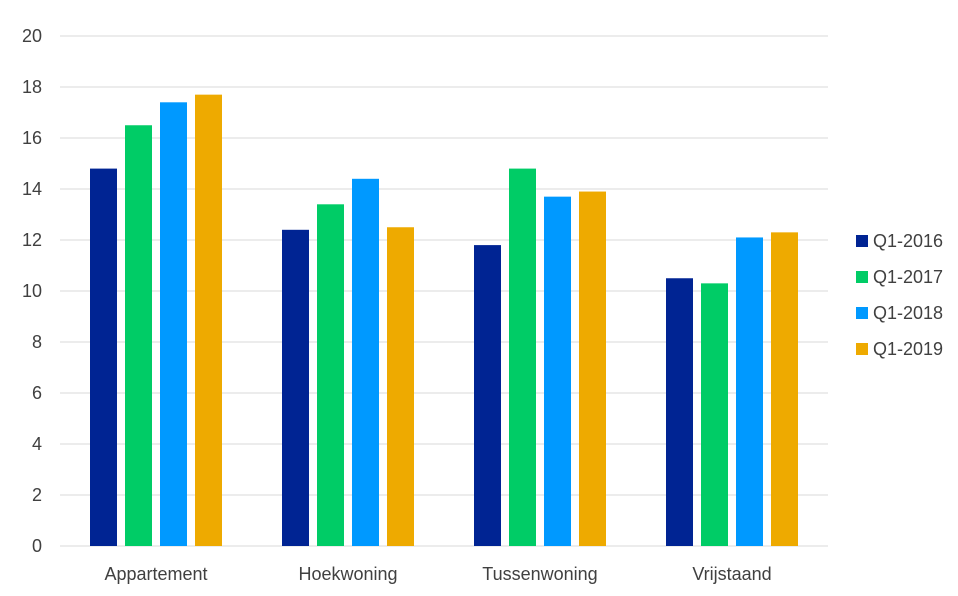 This screenshot has width=958, height=596. Describe the element at coordinates (37, 546) in the screenshot. I see `y-tick-label: 0` at that location.